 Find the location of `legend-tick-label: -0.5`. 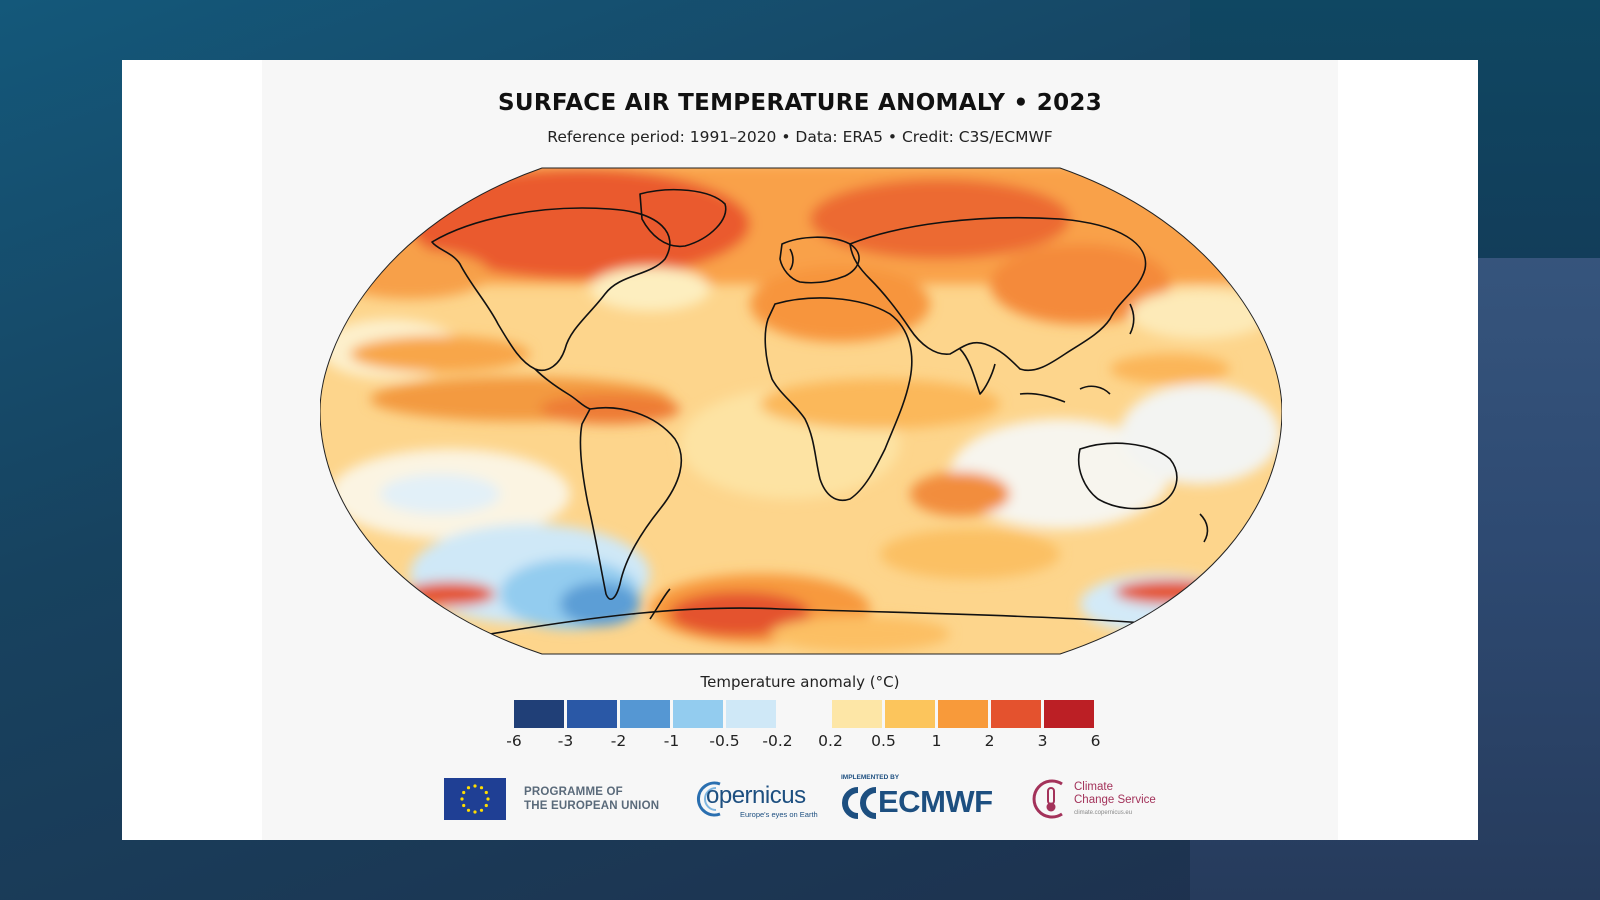

legend-tick-label: -0.5 is located at coordinates (724, 741).